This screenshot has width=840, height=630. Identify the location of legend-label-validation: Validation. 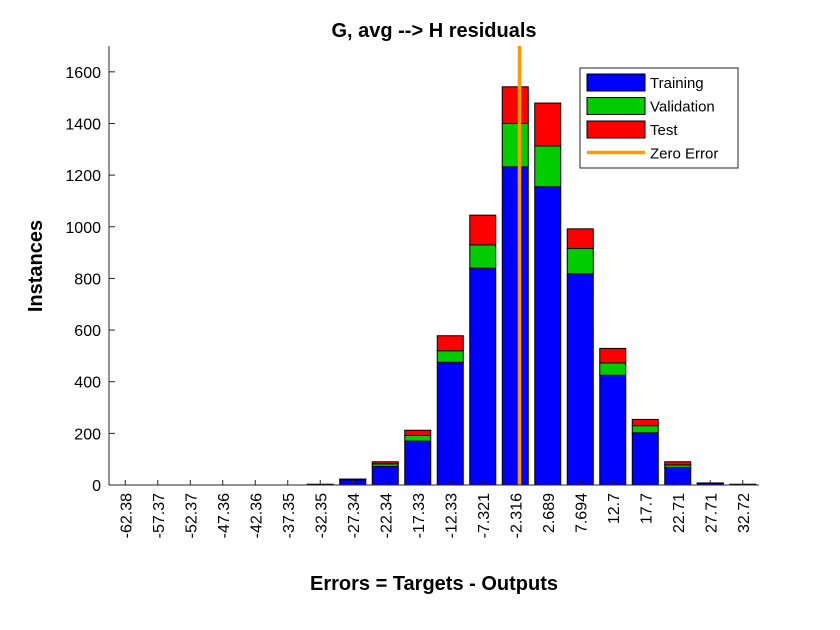
(682, 107).